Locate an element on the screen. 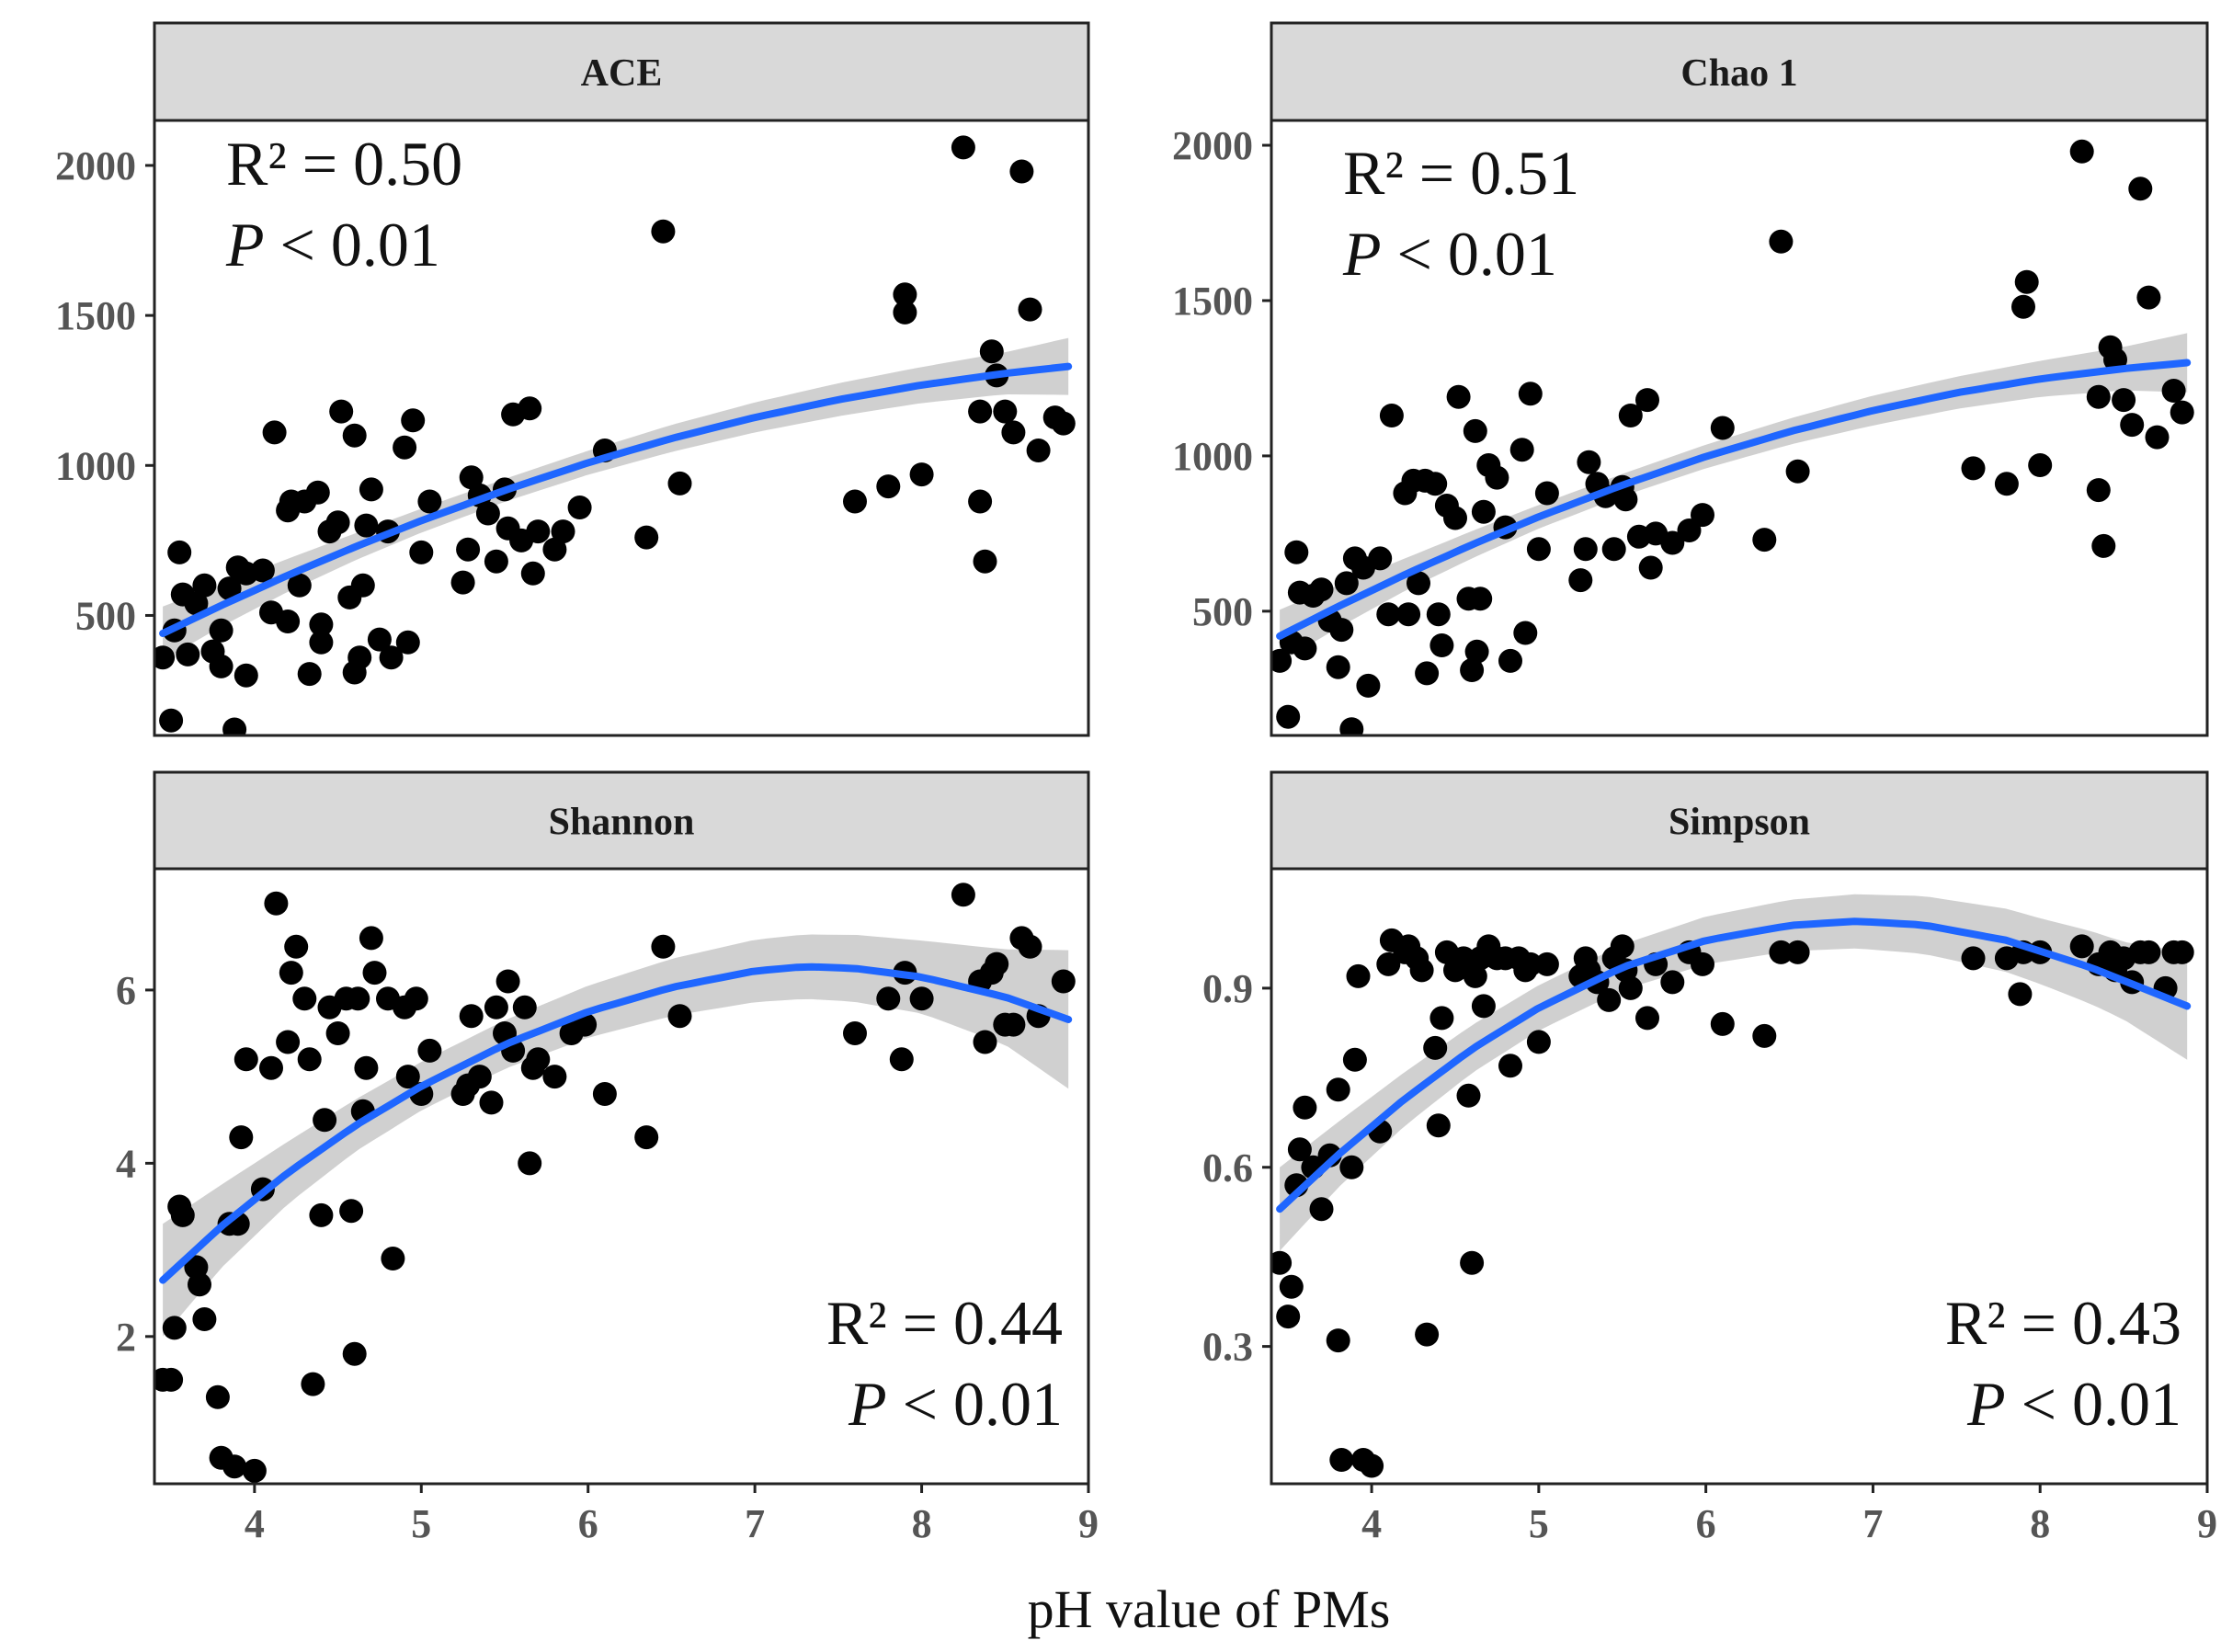  facet-title: Simpson is located at coordinates (1739, 823).